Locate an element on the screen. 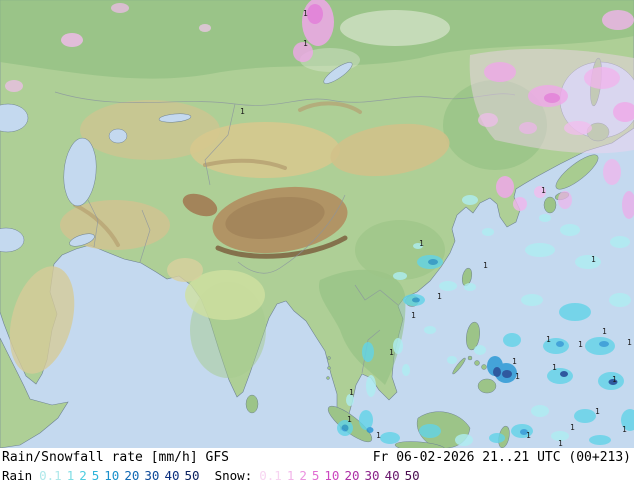 Image resolution: width=634 pixels, height=490 pixels. snow-scale-value-5: 5 is located at coordinates (315, 475).